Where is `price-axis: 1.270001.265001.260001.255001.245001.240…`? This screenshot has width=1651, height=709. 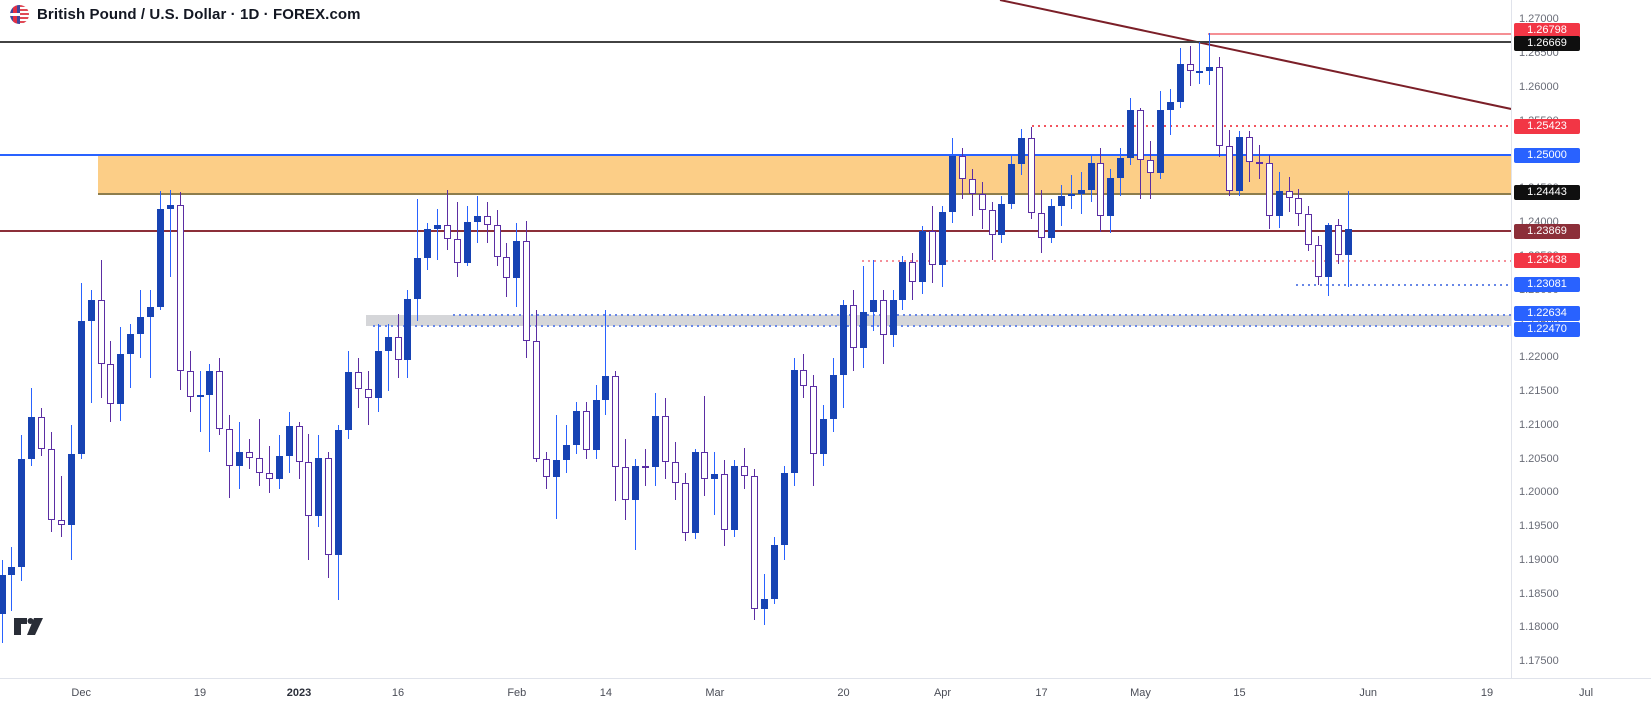 price-axis: 1.270001.265001.260001.255001.245001.240… is located at coordinates (1581, 339).